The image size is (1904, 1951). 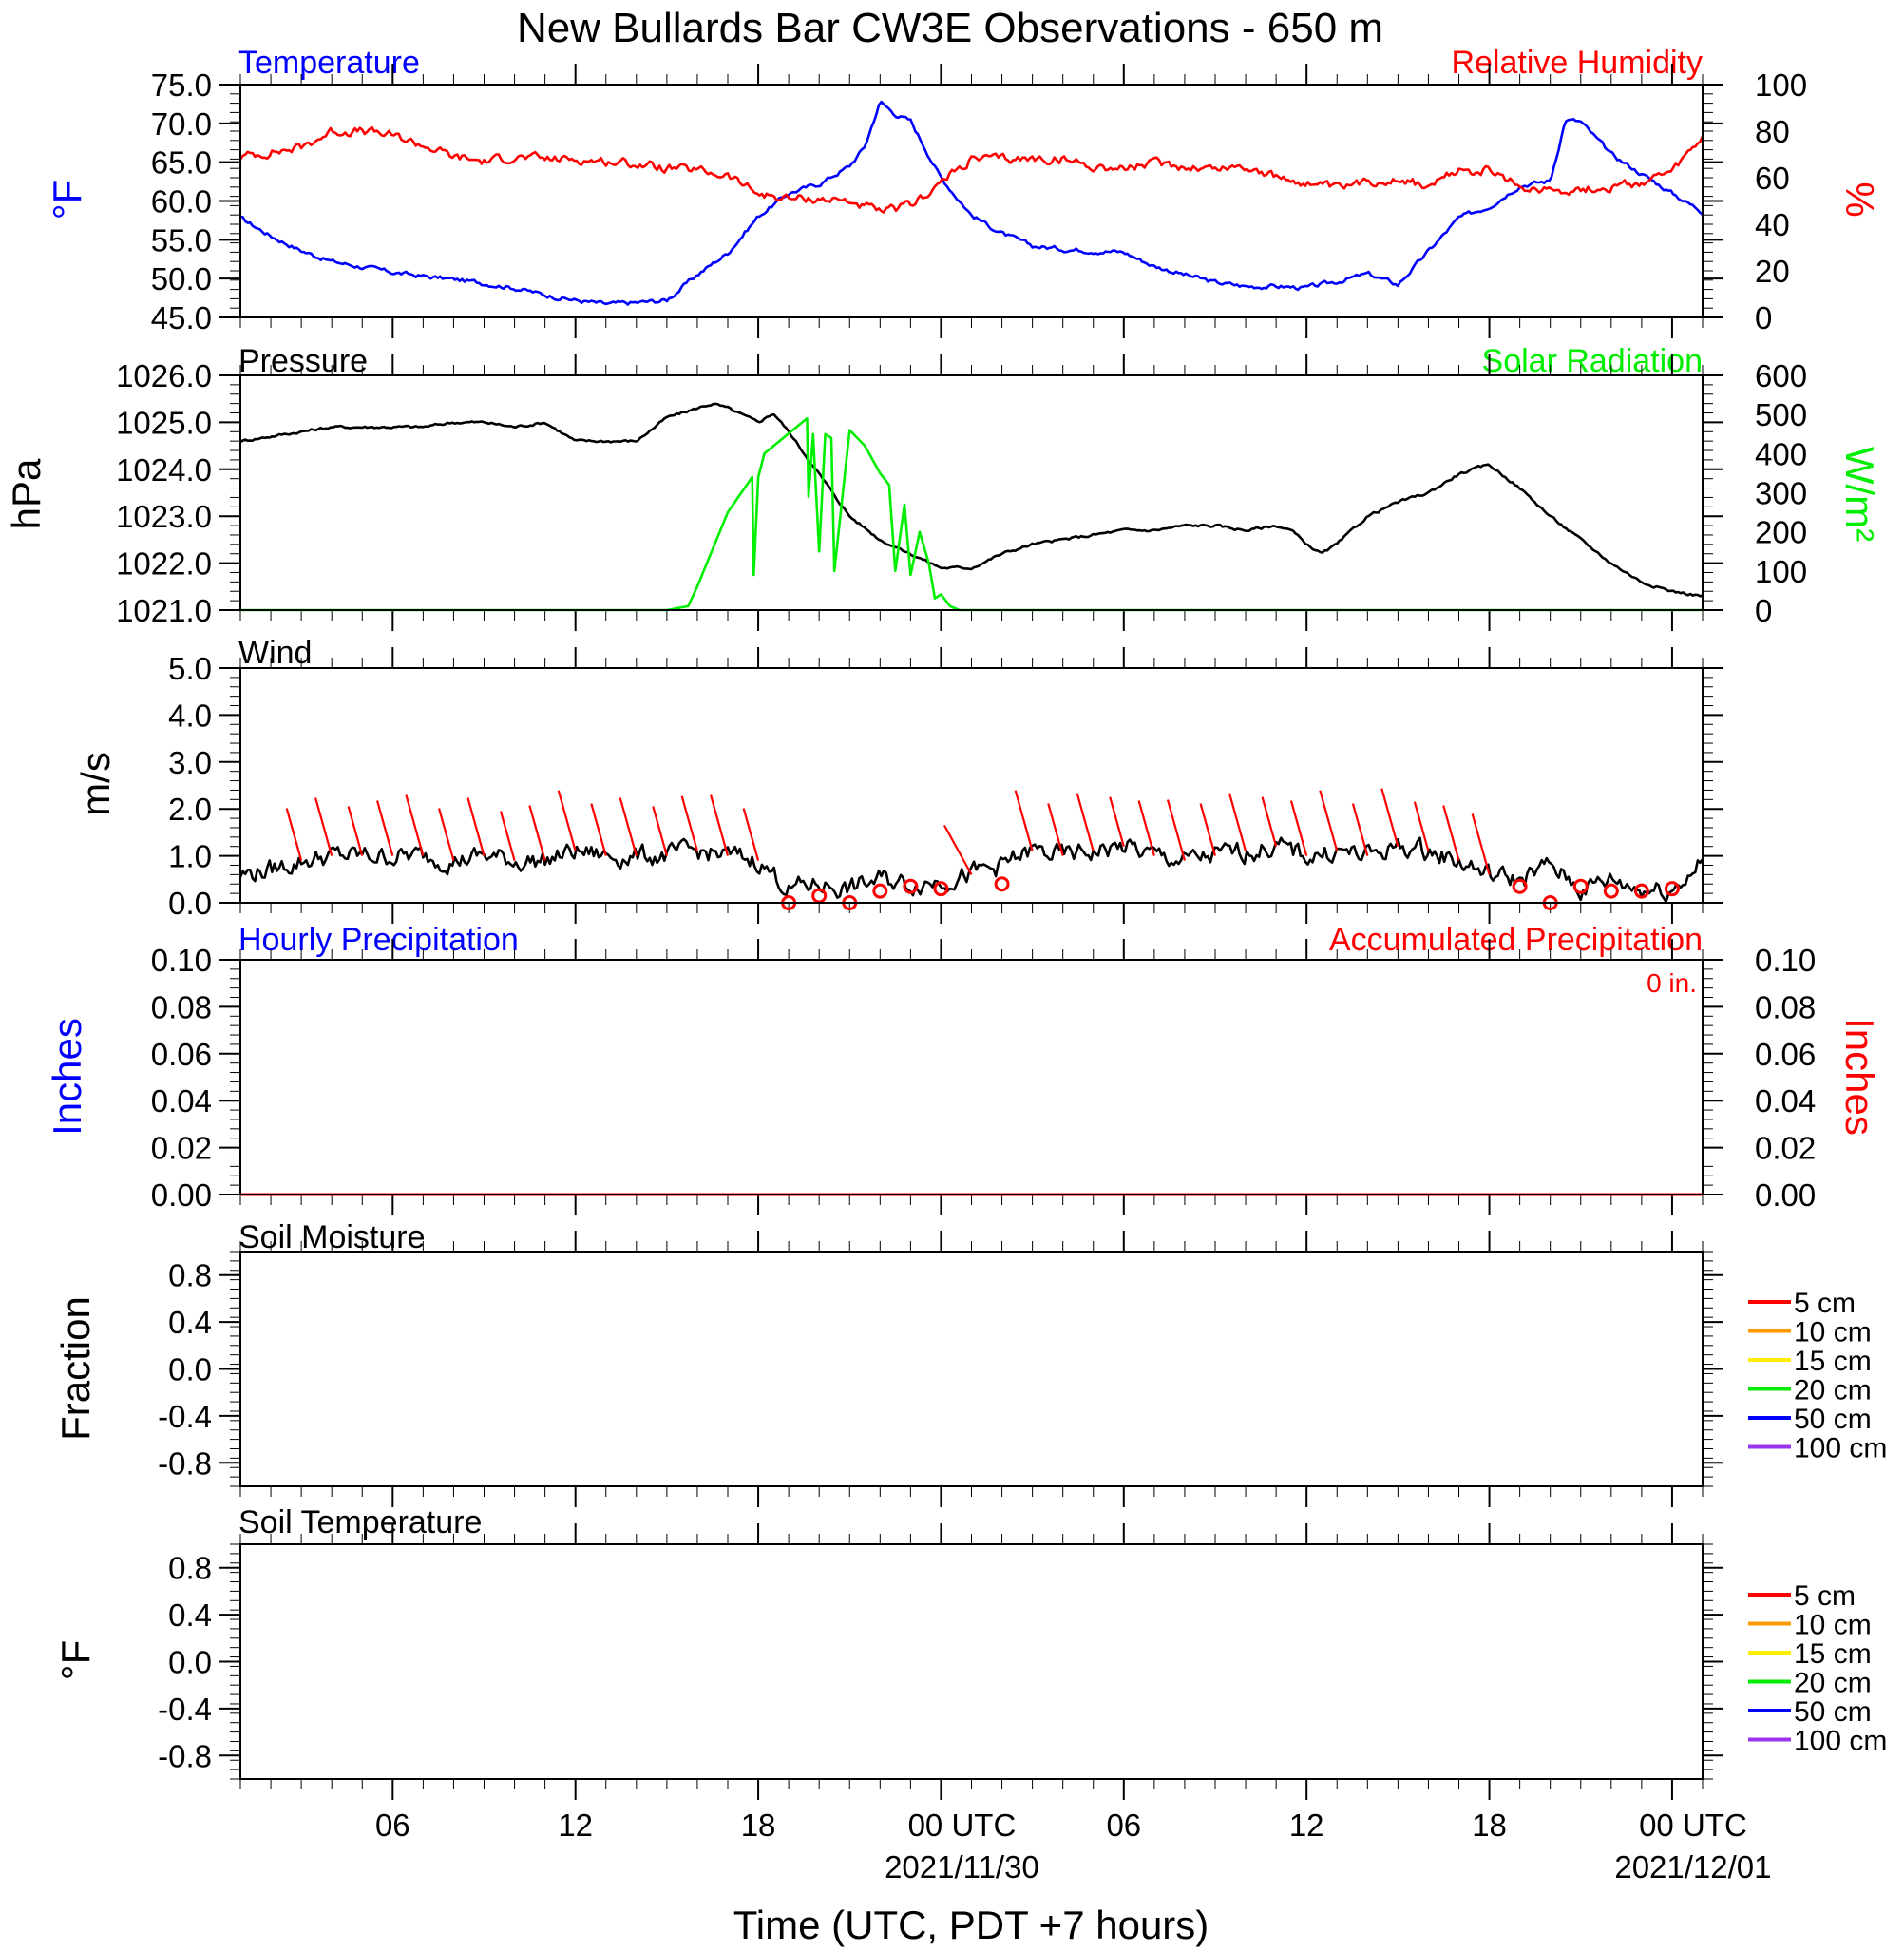 What do you see at coordinates (1781, 454) in the screenshot?
I see `y-tick-label-right: 400` at bounding box center [1781, 454].